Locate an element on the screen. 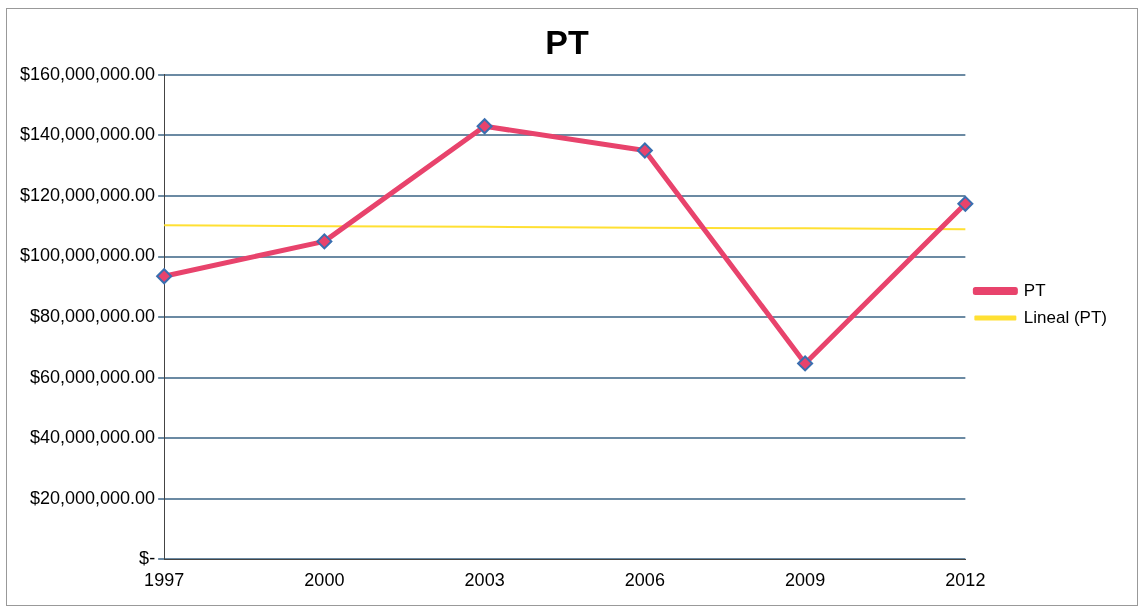 This screenshot has width=1147, height=610. x-tick-label: 2006 is located at coordinates (644, 580).